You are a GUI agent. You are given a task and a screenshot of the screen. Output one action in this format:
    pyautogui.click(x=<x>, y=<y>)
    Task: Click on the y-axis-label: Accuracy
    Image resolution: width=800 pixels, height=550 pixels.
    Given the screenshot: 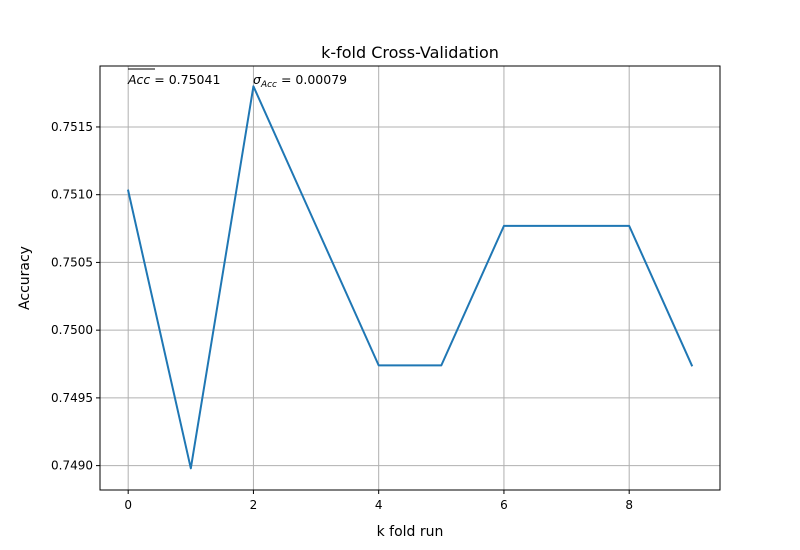 What is the action you would take?
    pyautogui.click(x=25, y=278)
    